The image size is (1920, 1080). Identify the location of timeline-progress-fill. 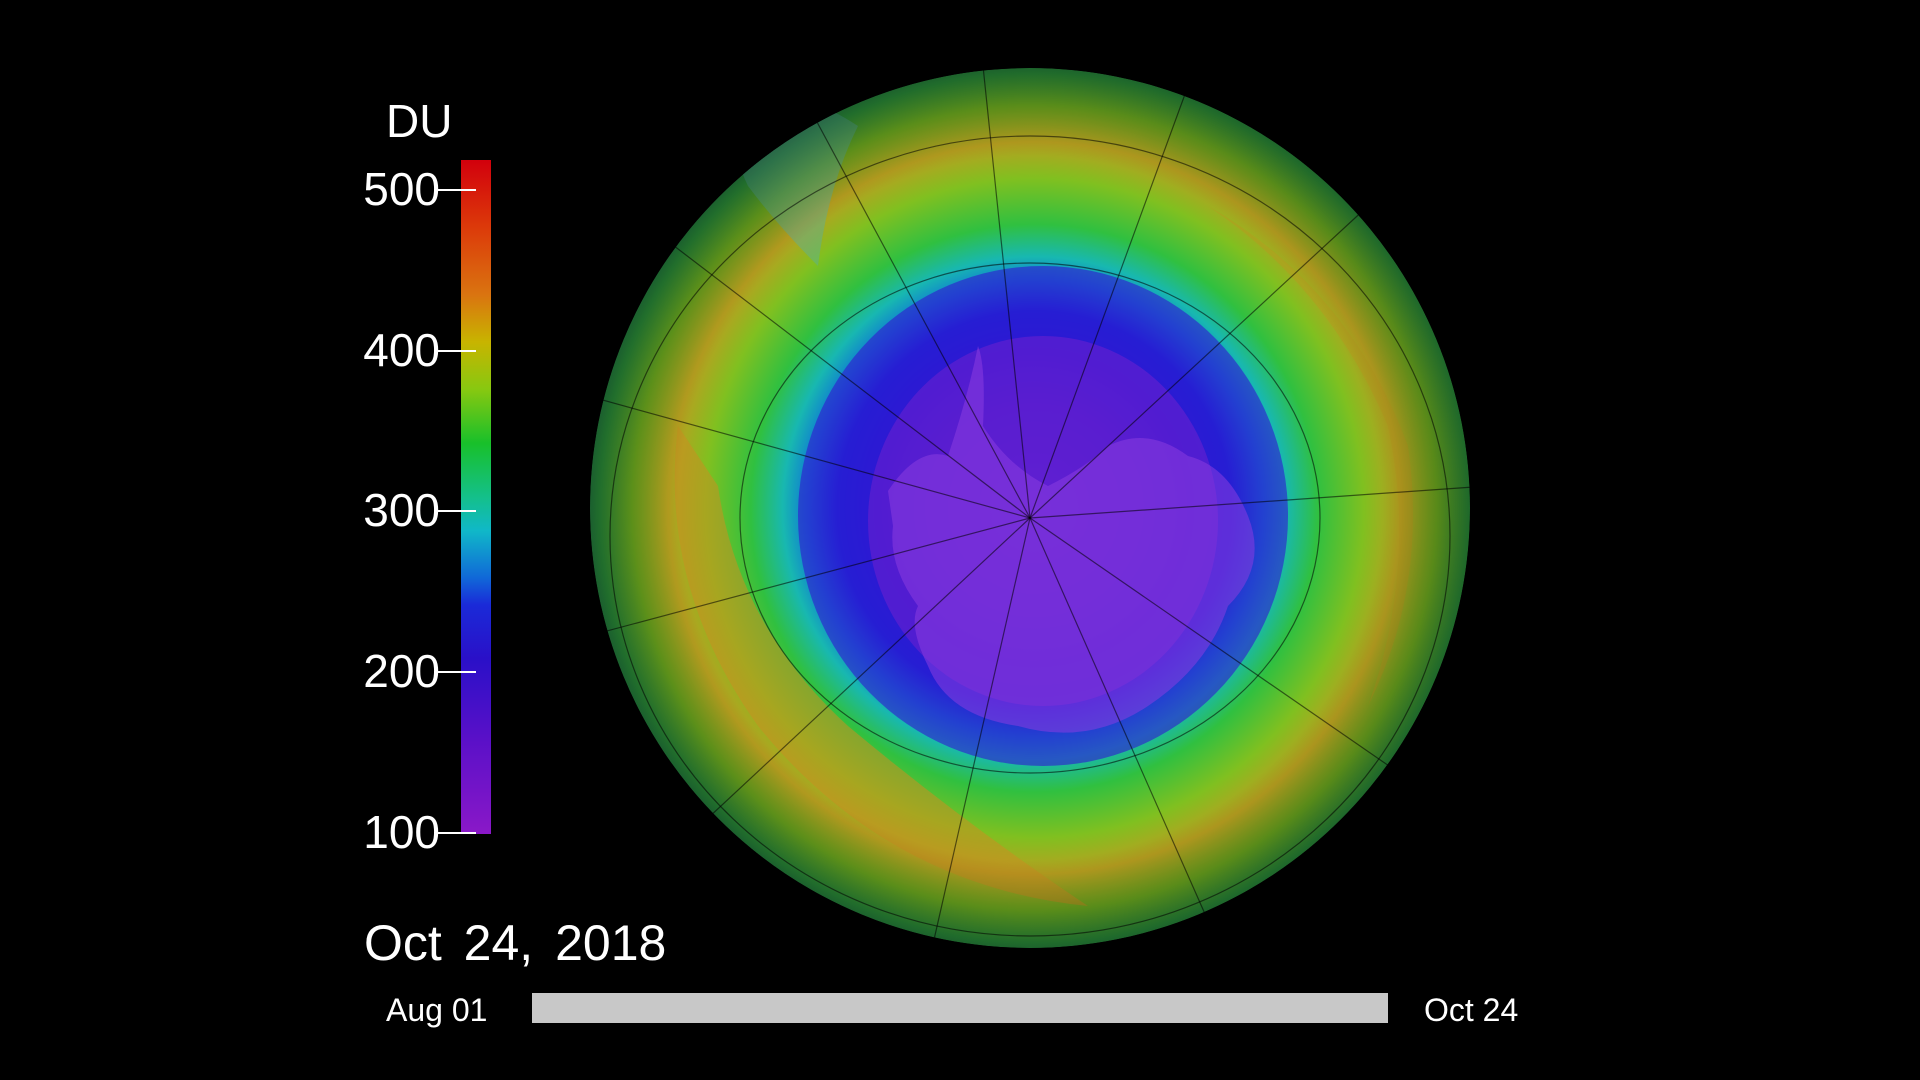
(960, 1008).